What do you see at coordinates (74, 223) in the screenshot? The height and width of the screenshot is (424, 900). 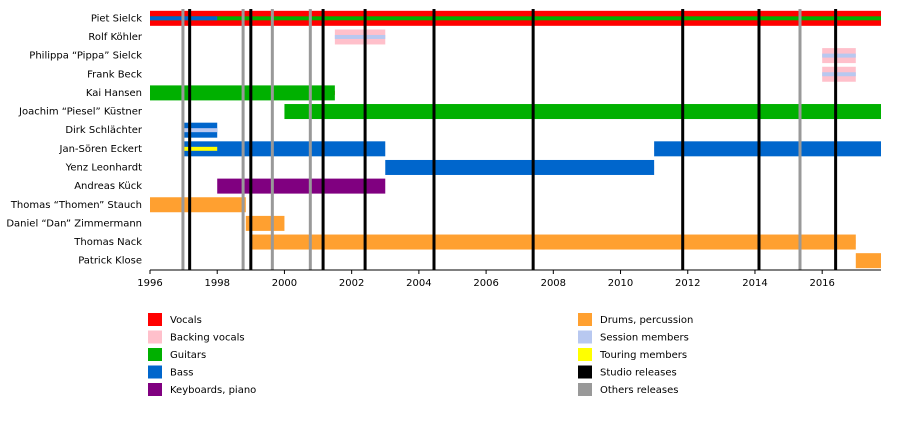 I see `row-label: Daniel “Dan” Zimmermann` at bounding box center [74, 223].